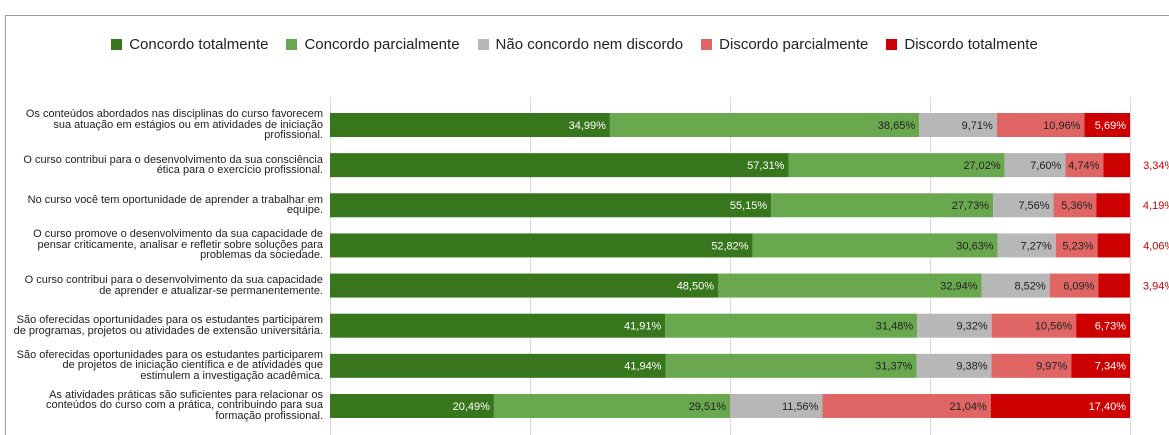  Describe the element at coordinates (1045, 166) in the screenshot. I see `value-label: 7,60%` at that location.